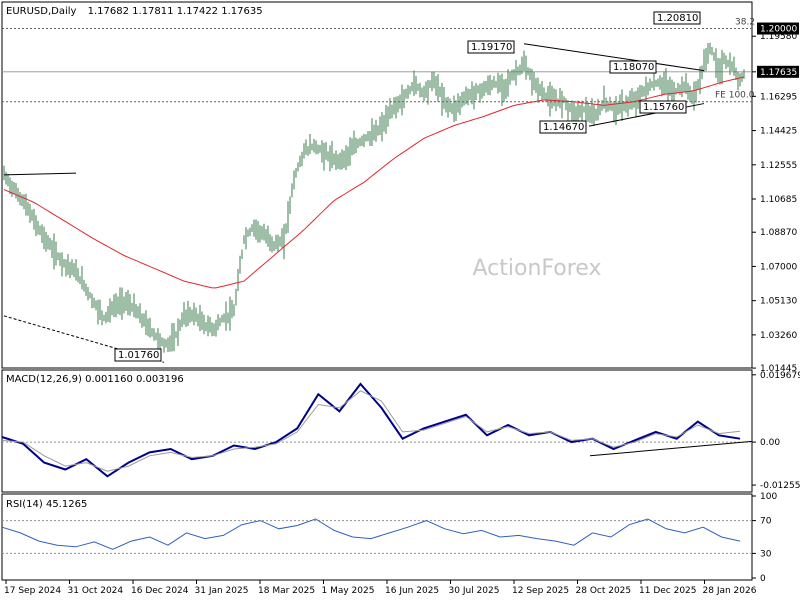 The image size is (800, 603). What do you see at coordinates (778, 73) in the screenshot?
I see `current-price-tag-label: 1.17635` at bounding box center [778, 73].